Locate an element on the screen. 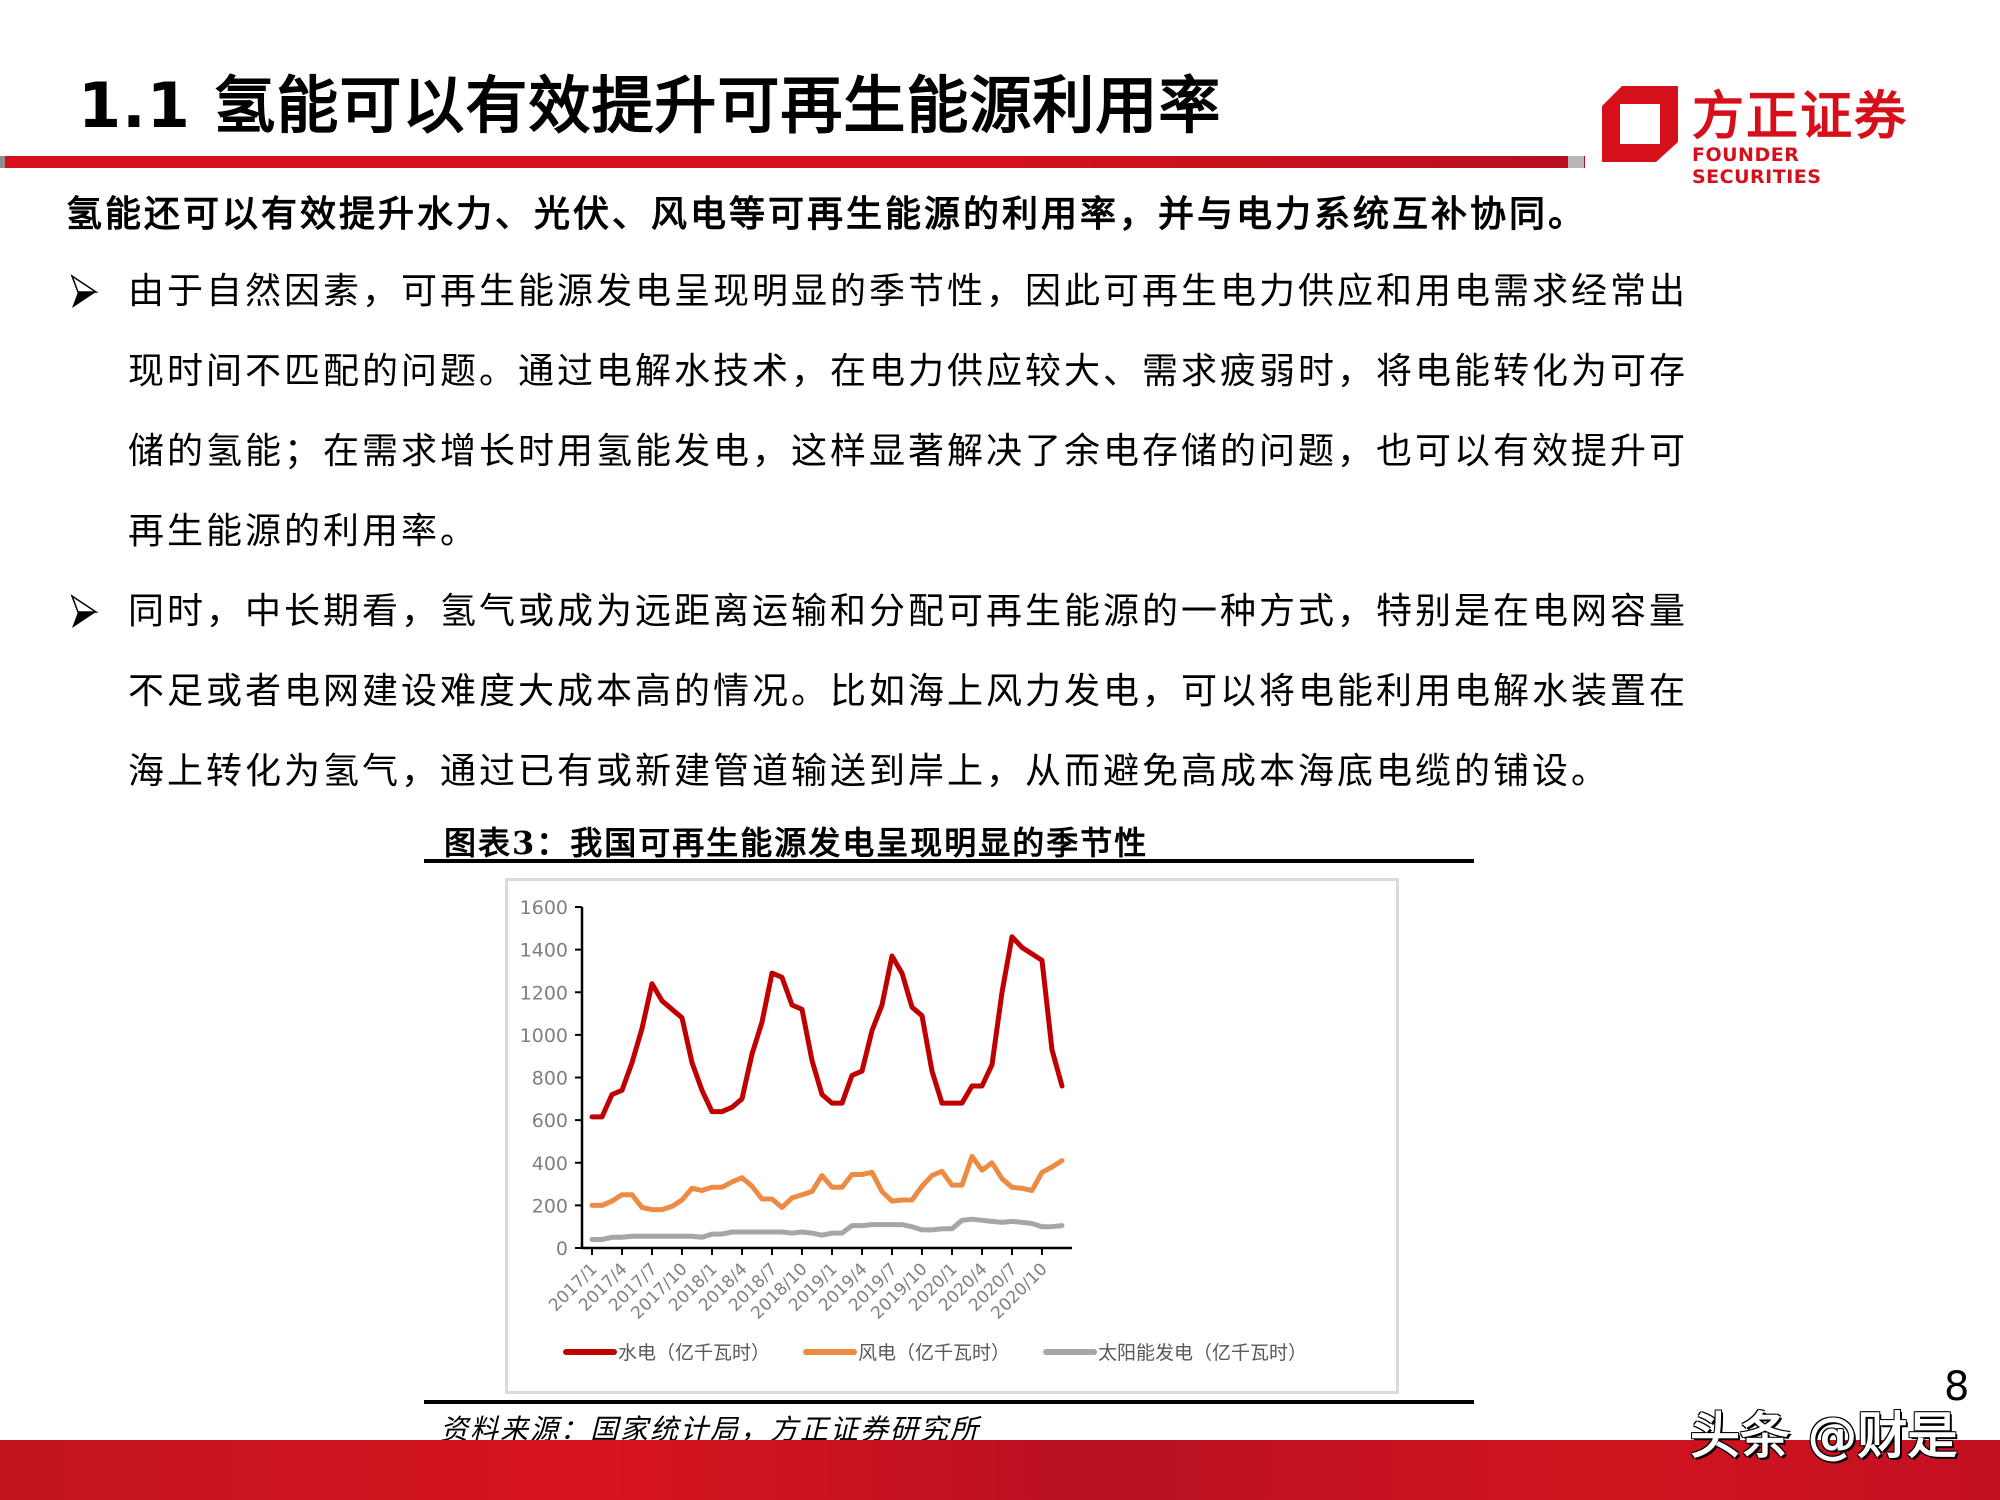 This screenshot has width=2000, height=1500. bullet-line: 同时，中长期看，氢气或成为远距离运输和分配可再生能源的一种方式，特别是在电网容量 is located at coordinates (908, 611).